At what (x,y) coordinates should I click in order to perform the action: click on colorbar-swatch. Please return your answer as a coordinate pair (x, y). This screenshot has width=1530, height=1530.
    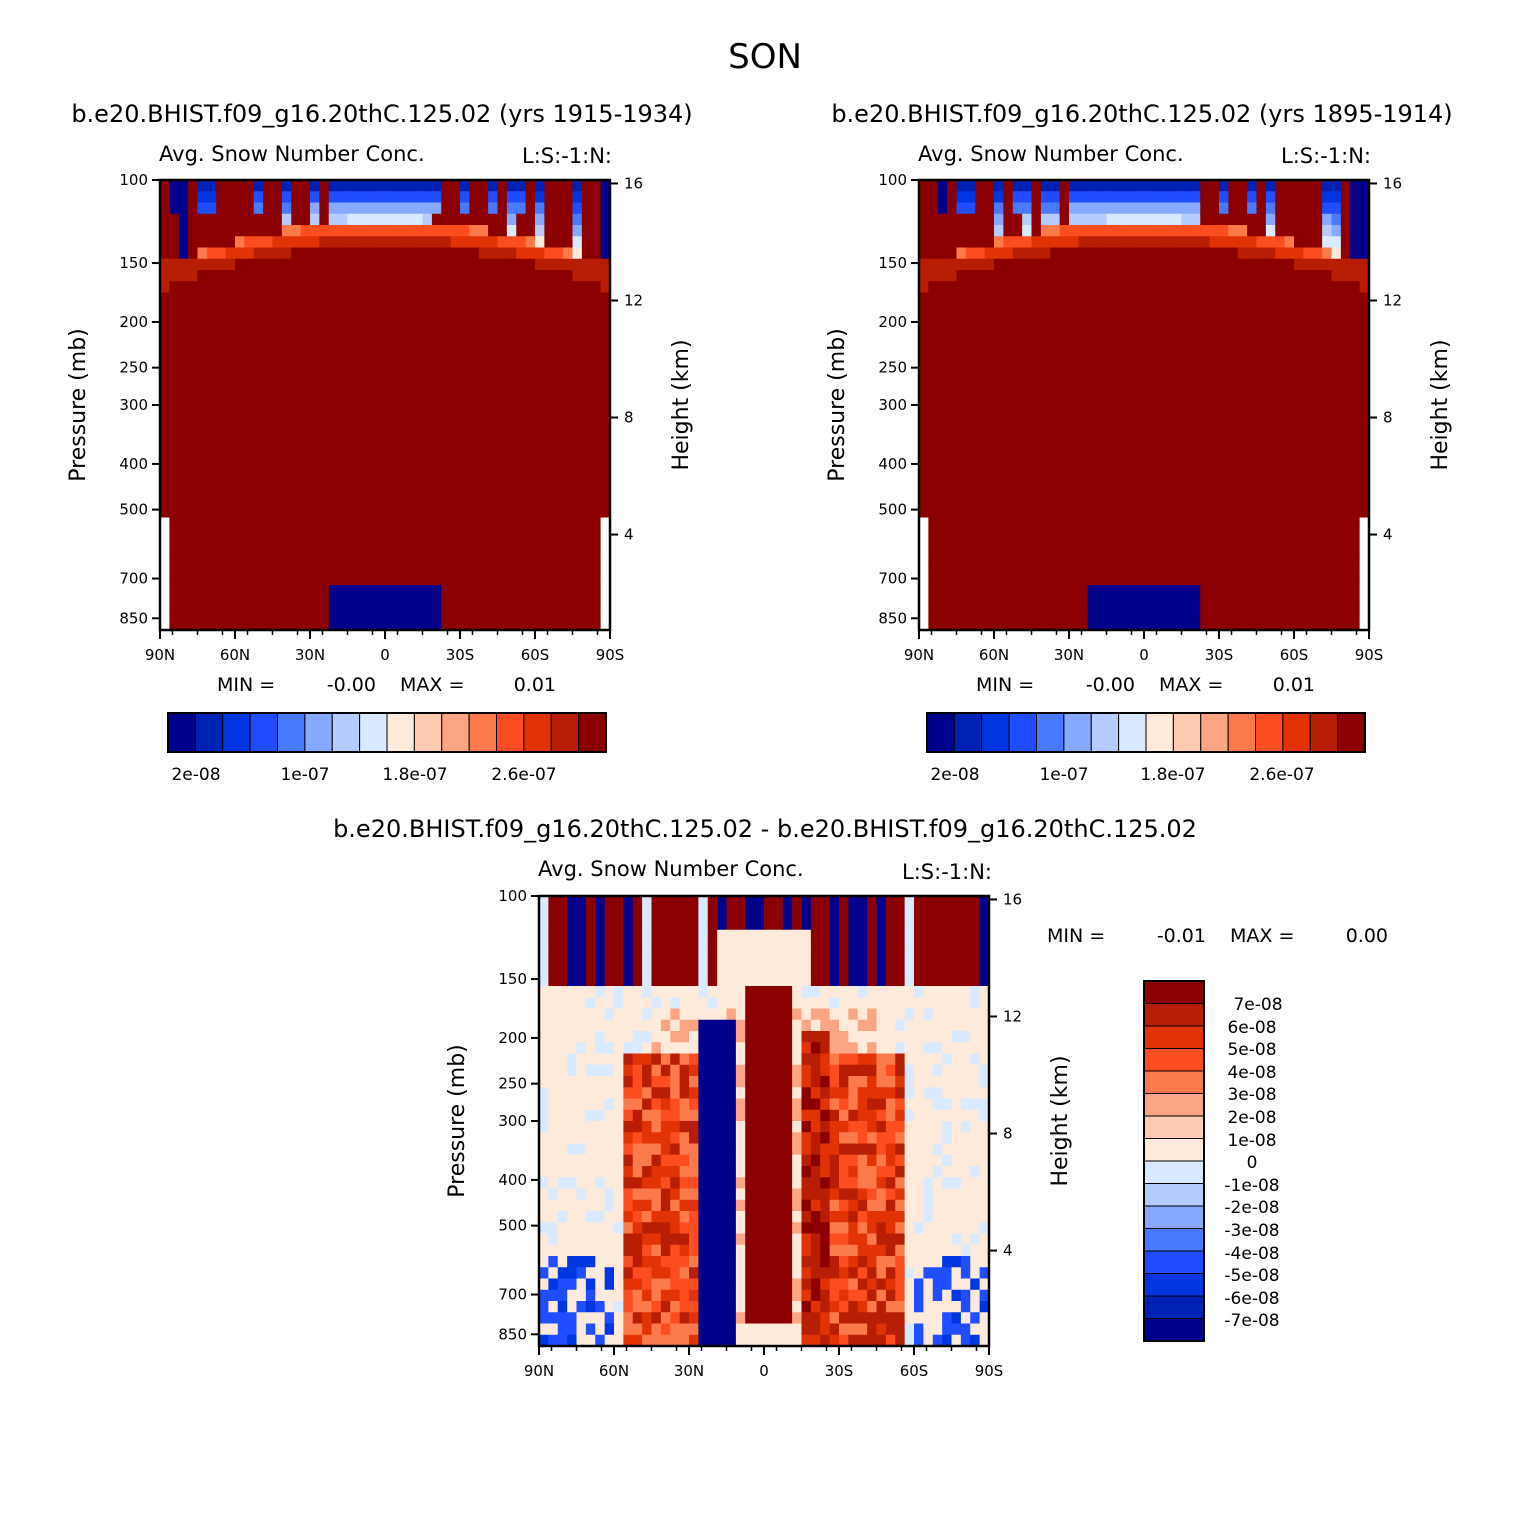
    Looking at the image, I should click on (1132, 732).